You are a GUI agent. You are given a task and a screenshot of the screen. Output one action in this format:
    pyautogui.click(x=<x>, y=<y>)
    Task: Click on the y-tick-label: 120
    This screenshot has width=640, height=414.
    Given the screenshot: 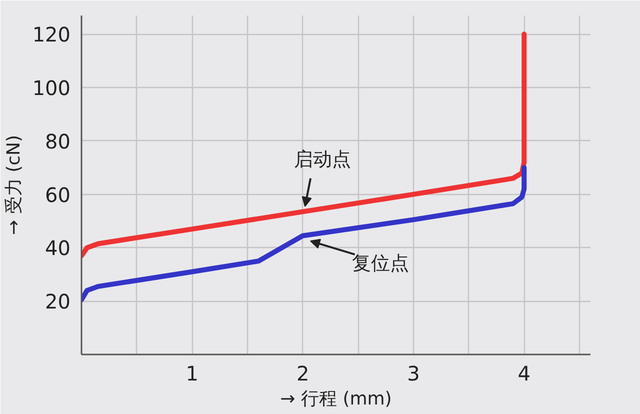 What is the action you would take?
    pyautogui.click(x=51, y=34)
    